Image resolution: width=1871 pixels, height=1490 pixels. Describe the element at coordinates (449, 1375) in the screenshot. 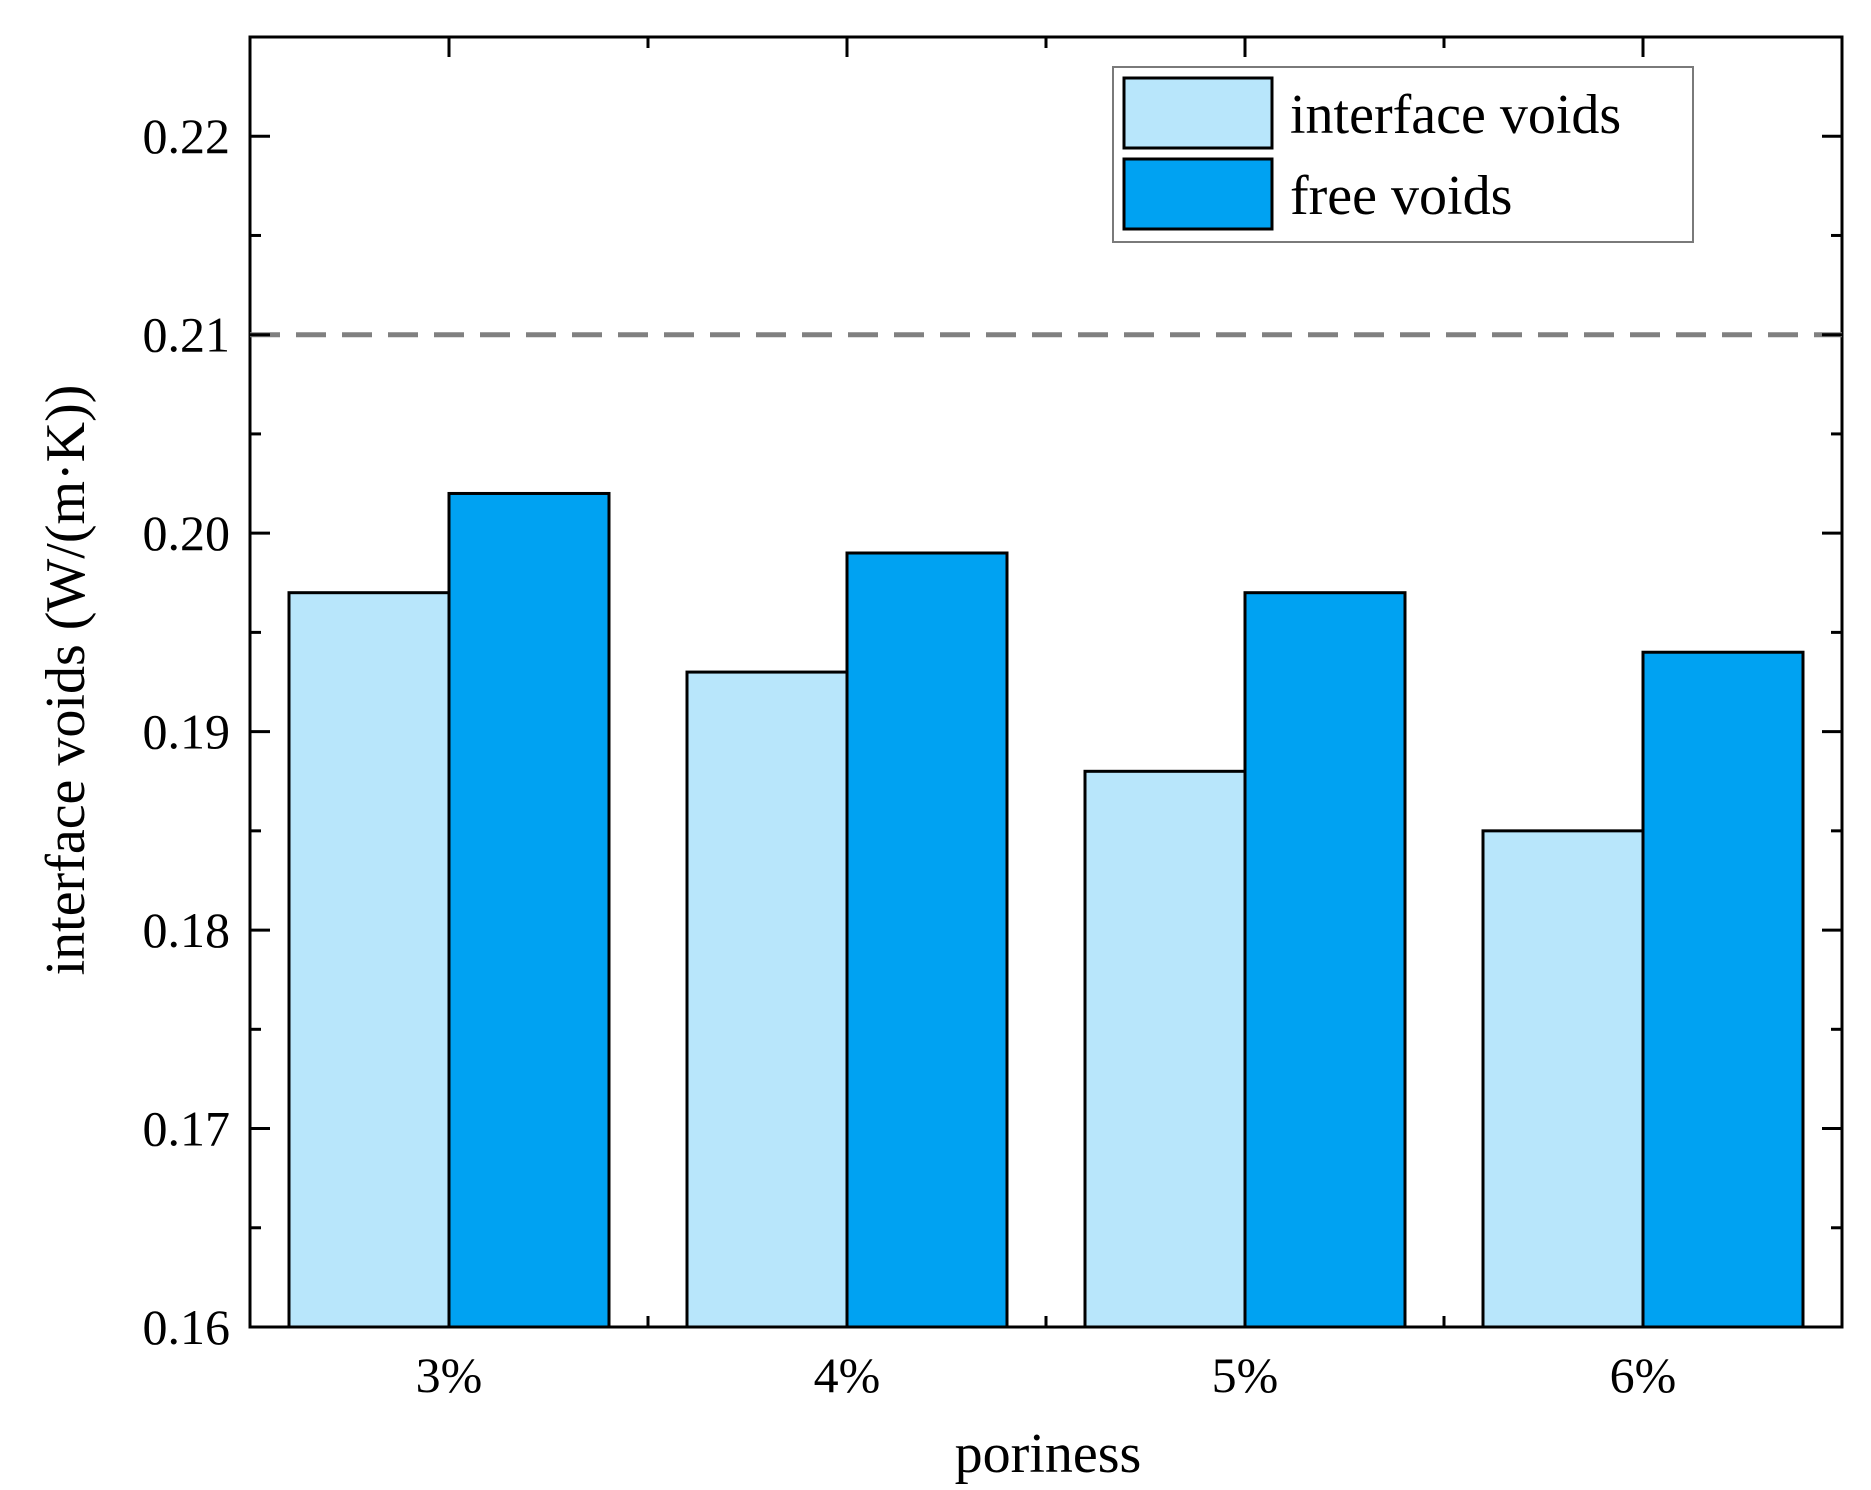

I see `x-tick-label: 3%` at that location.